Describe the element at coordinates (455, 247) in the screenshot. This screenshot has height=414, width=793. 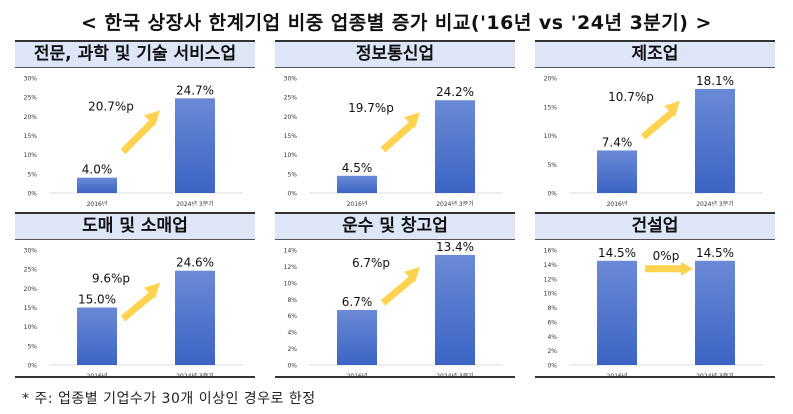
I see `data-label: 13.4%` at that location.